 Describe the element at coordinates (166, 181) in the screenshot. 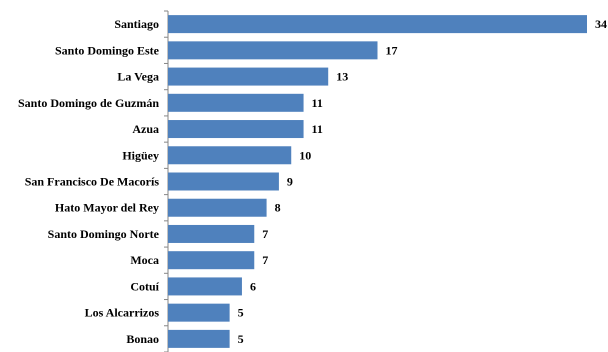

I see `category-axis-ticks` at that location.